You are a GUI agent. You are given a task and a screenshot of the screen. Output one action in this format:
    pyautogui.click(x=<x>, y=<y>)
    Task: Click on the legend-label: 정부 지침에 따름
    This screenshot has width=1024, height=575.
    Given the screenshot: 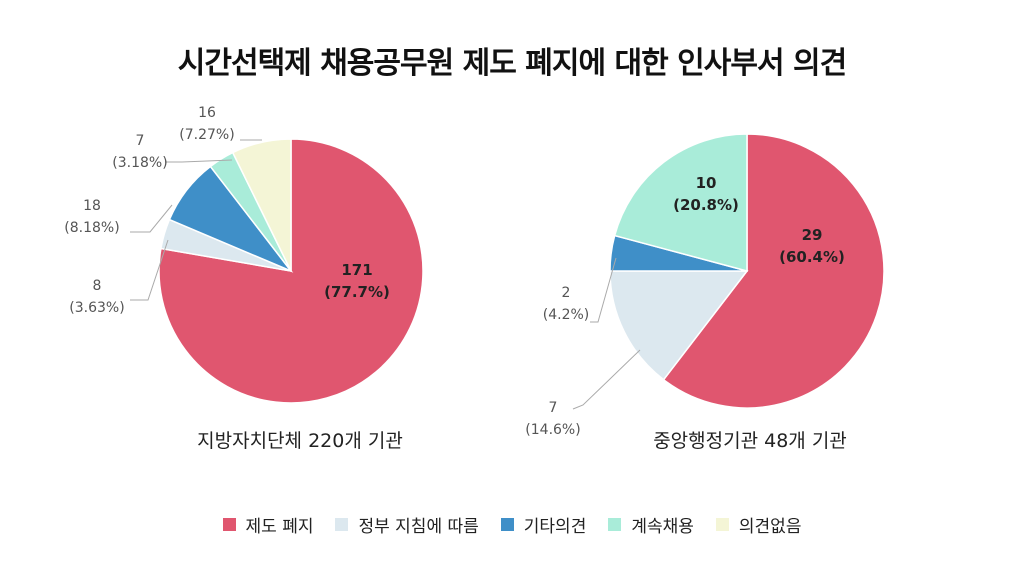 What is the action you would take?
    pyautogui.click(x=418, y=527)
    